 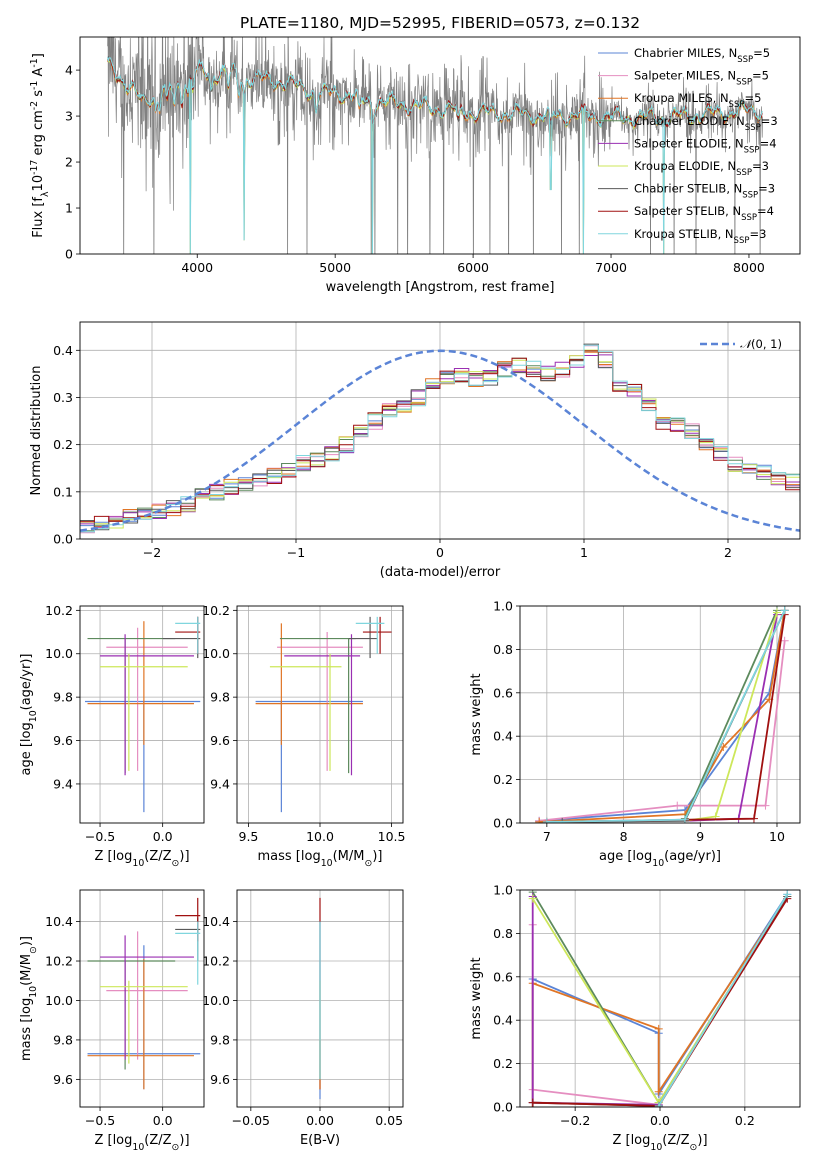 I want to click on legend-label-gaussian: 𝒩(0, 1), so click(x=761, y=344).